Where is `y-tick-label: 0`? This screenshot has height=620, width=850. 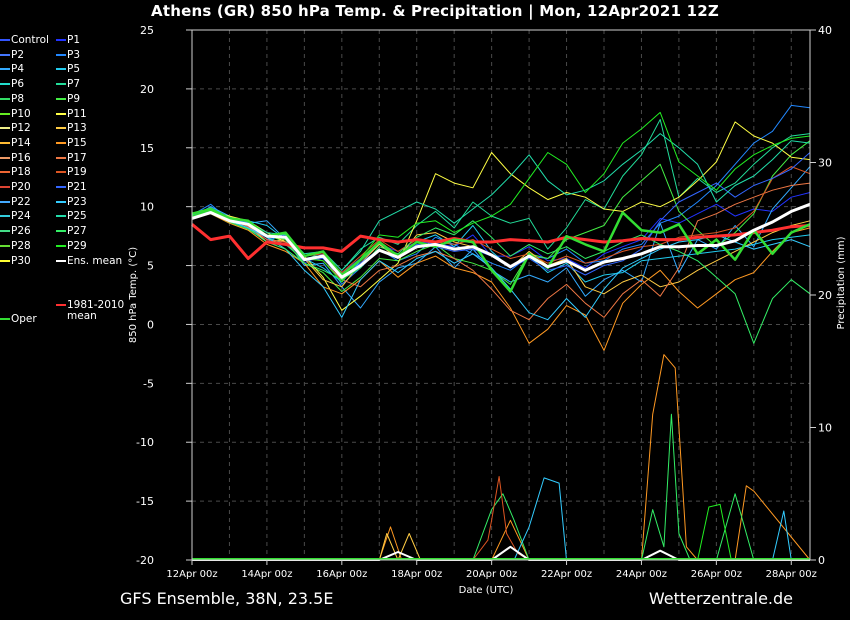
y-tick-label: 0 is located at coordinates (150, 324).